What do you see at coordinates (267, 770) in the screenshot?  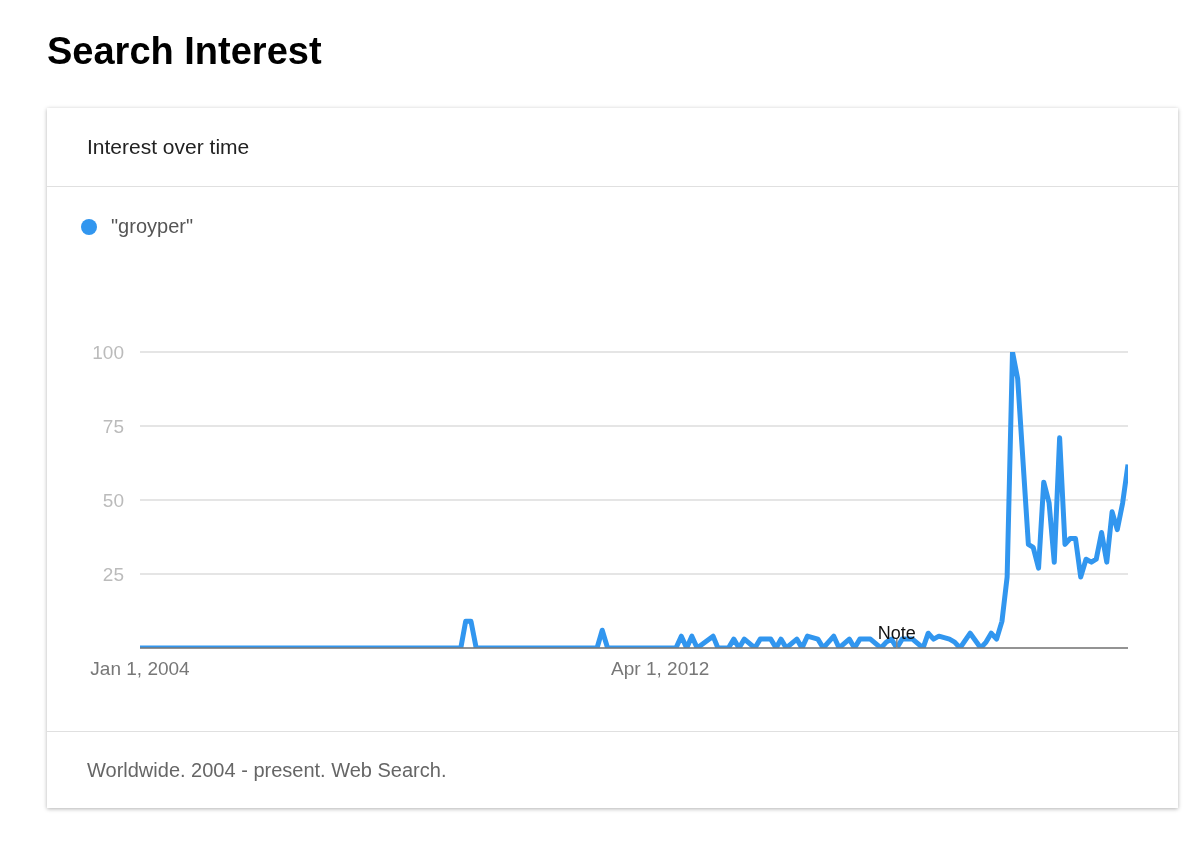 I see `text: Worldwide. 2004 - present. Web Search.` at bounding box center [267, 770].